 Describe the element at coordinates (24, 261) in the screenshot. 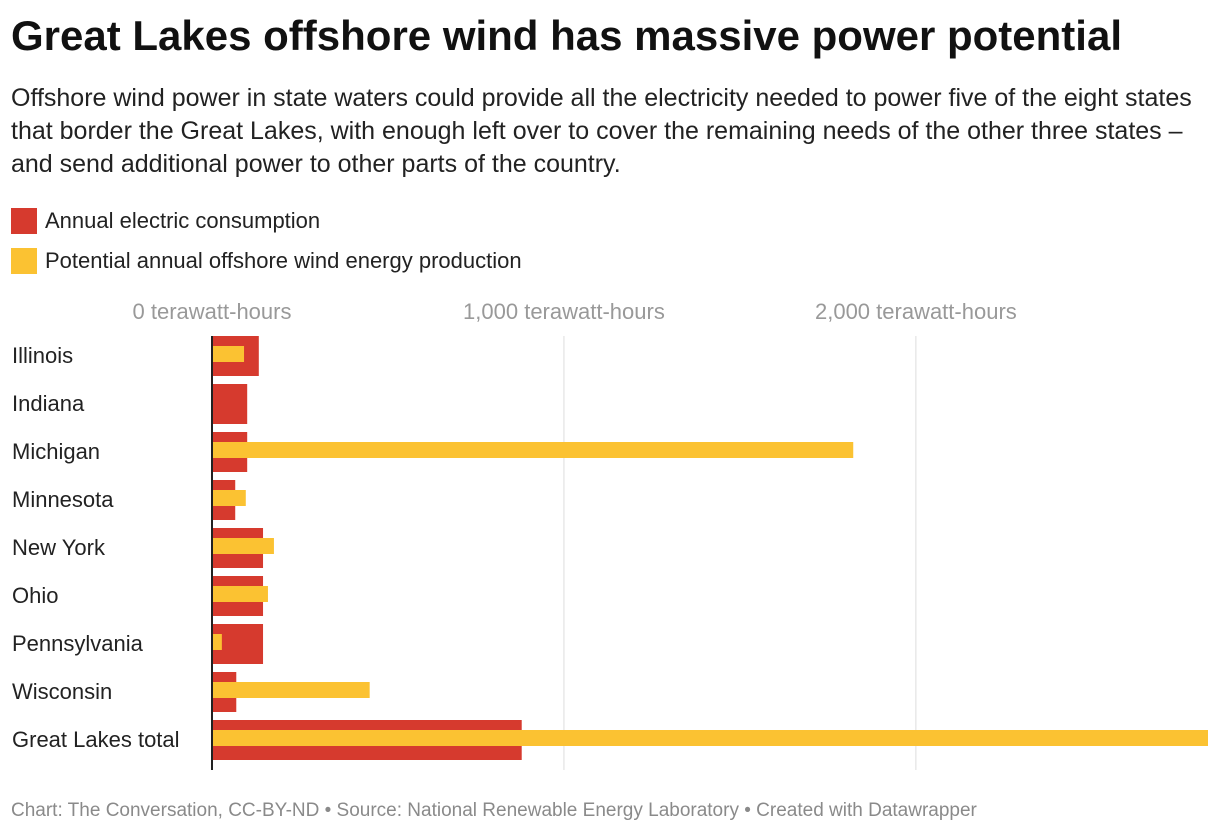

I see `legend-swatch-wind` at that location.